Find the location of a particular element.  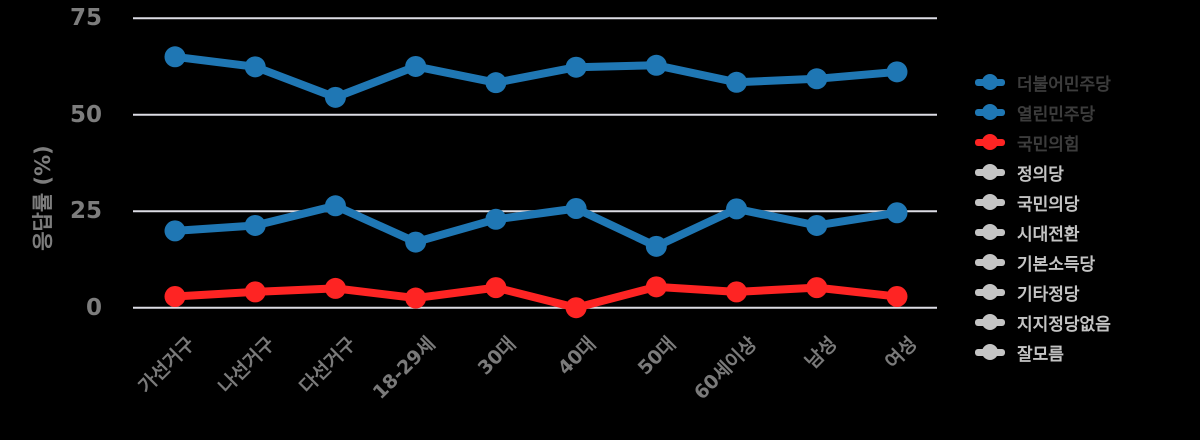

y-tick-label-75: 75 is located at coordinates (85, 18).